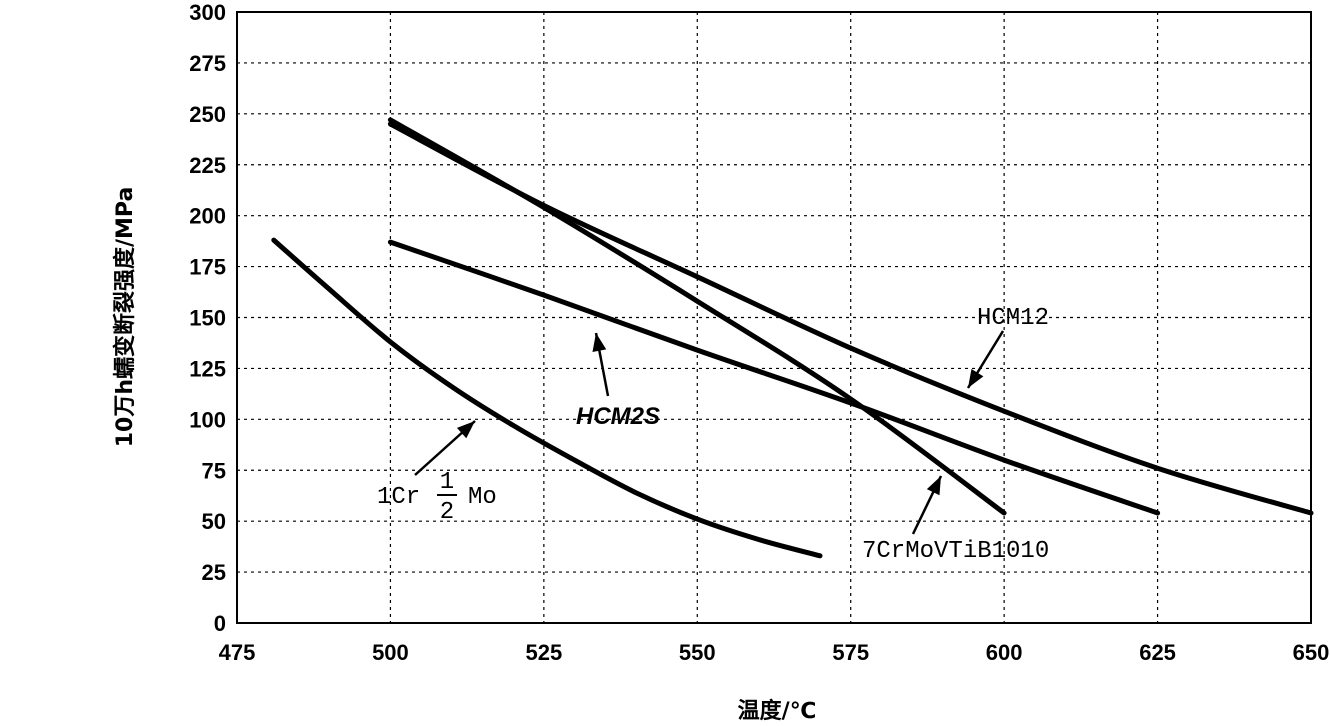  What do you see at coordinates (207, 12) in the screenshot?
I see `y-tick-label: 300` at bounding box center [207, 12].